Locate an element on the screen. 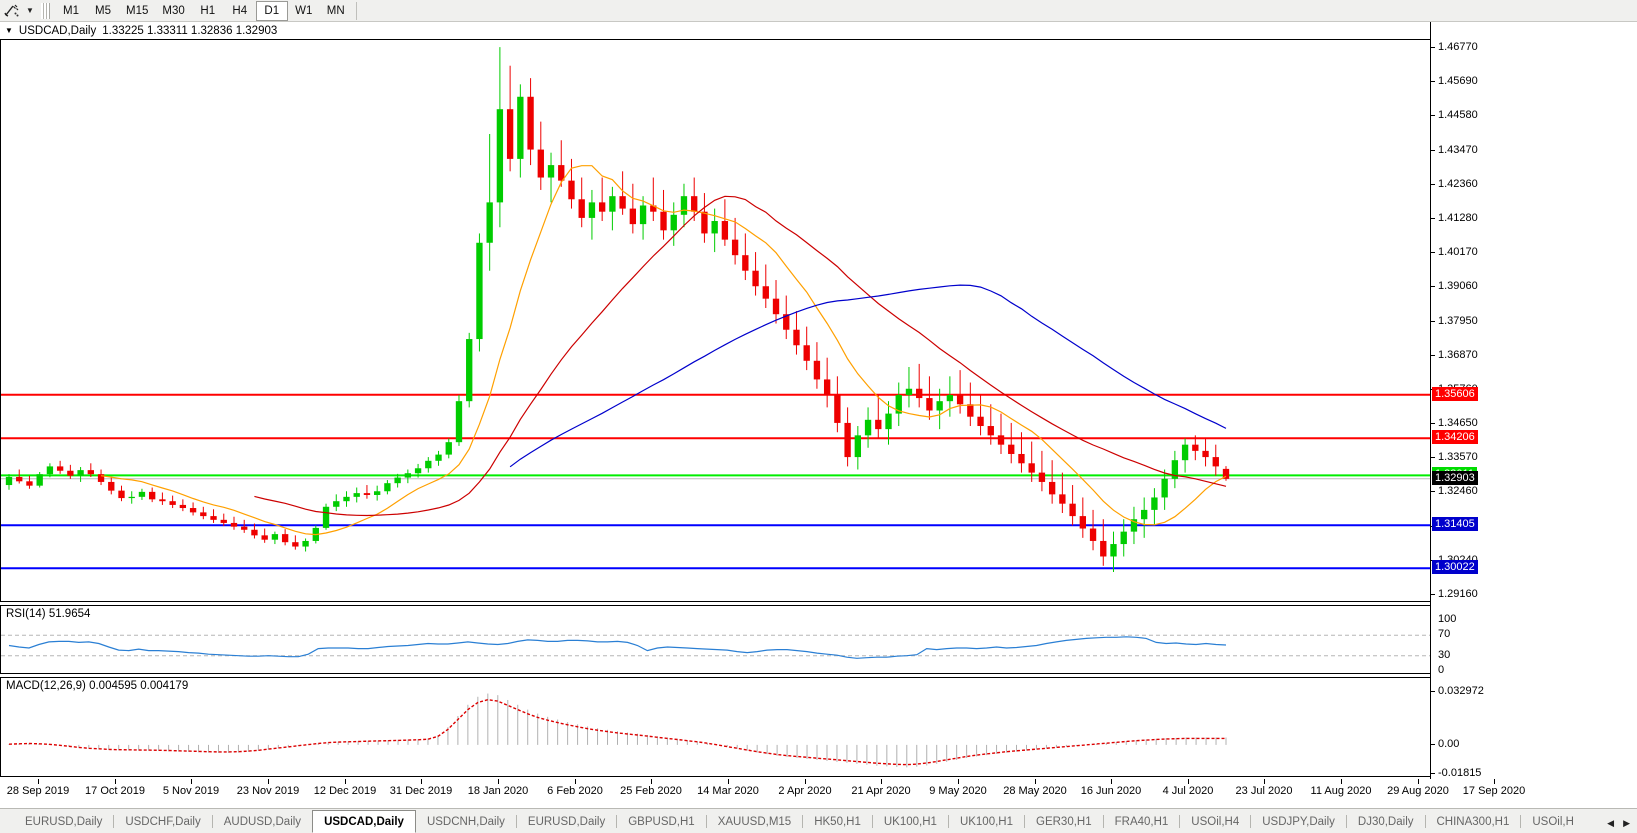 The width and height of the screenshot is (1637, 833). date-tick-label: 9 May 2020 is located at coordinates (958, 791).